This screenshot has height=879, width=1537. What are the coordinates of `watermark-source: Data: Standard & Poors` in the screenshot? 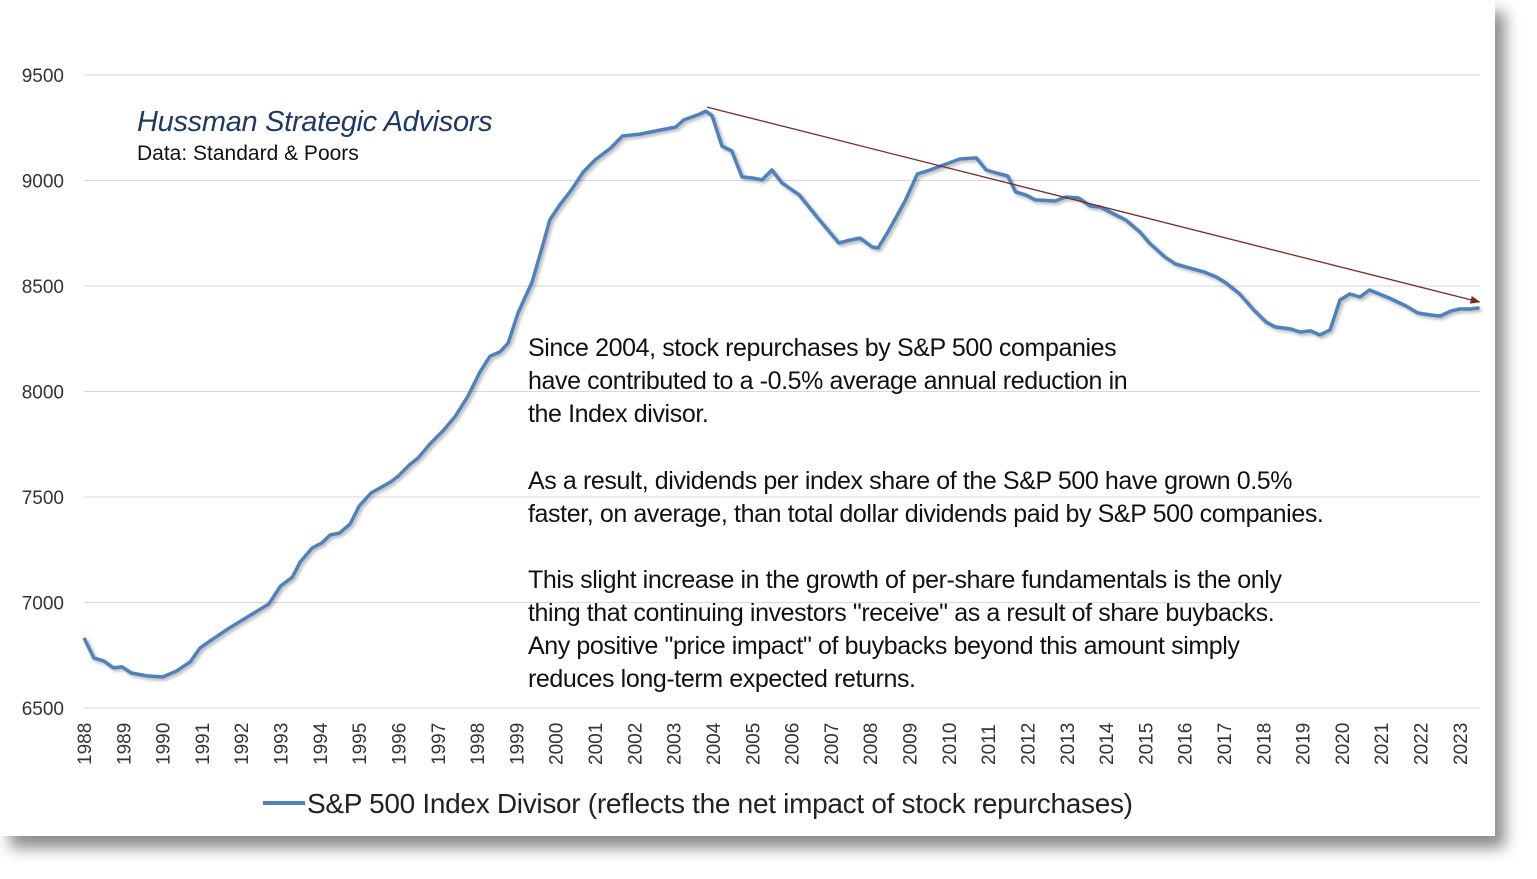 It's located at (248, 153).